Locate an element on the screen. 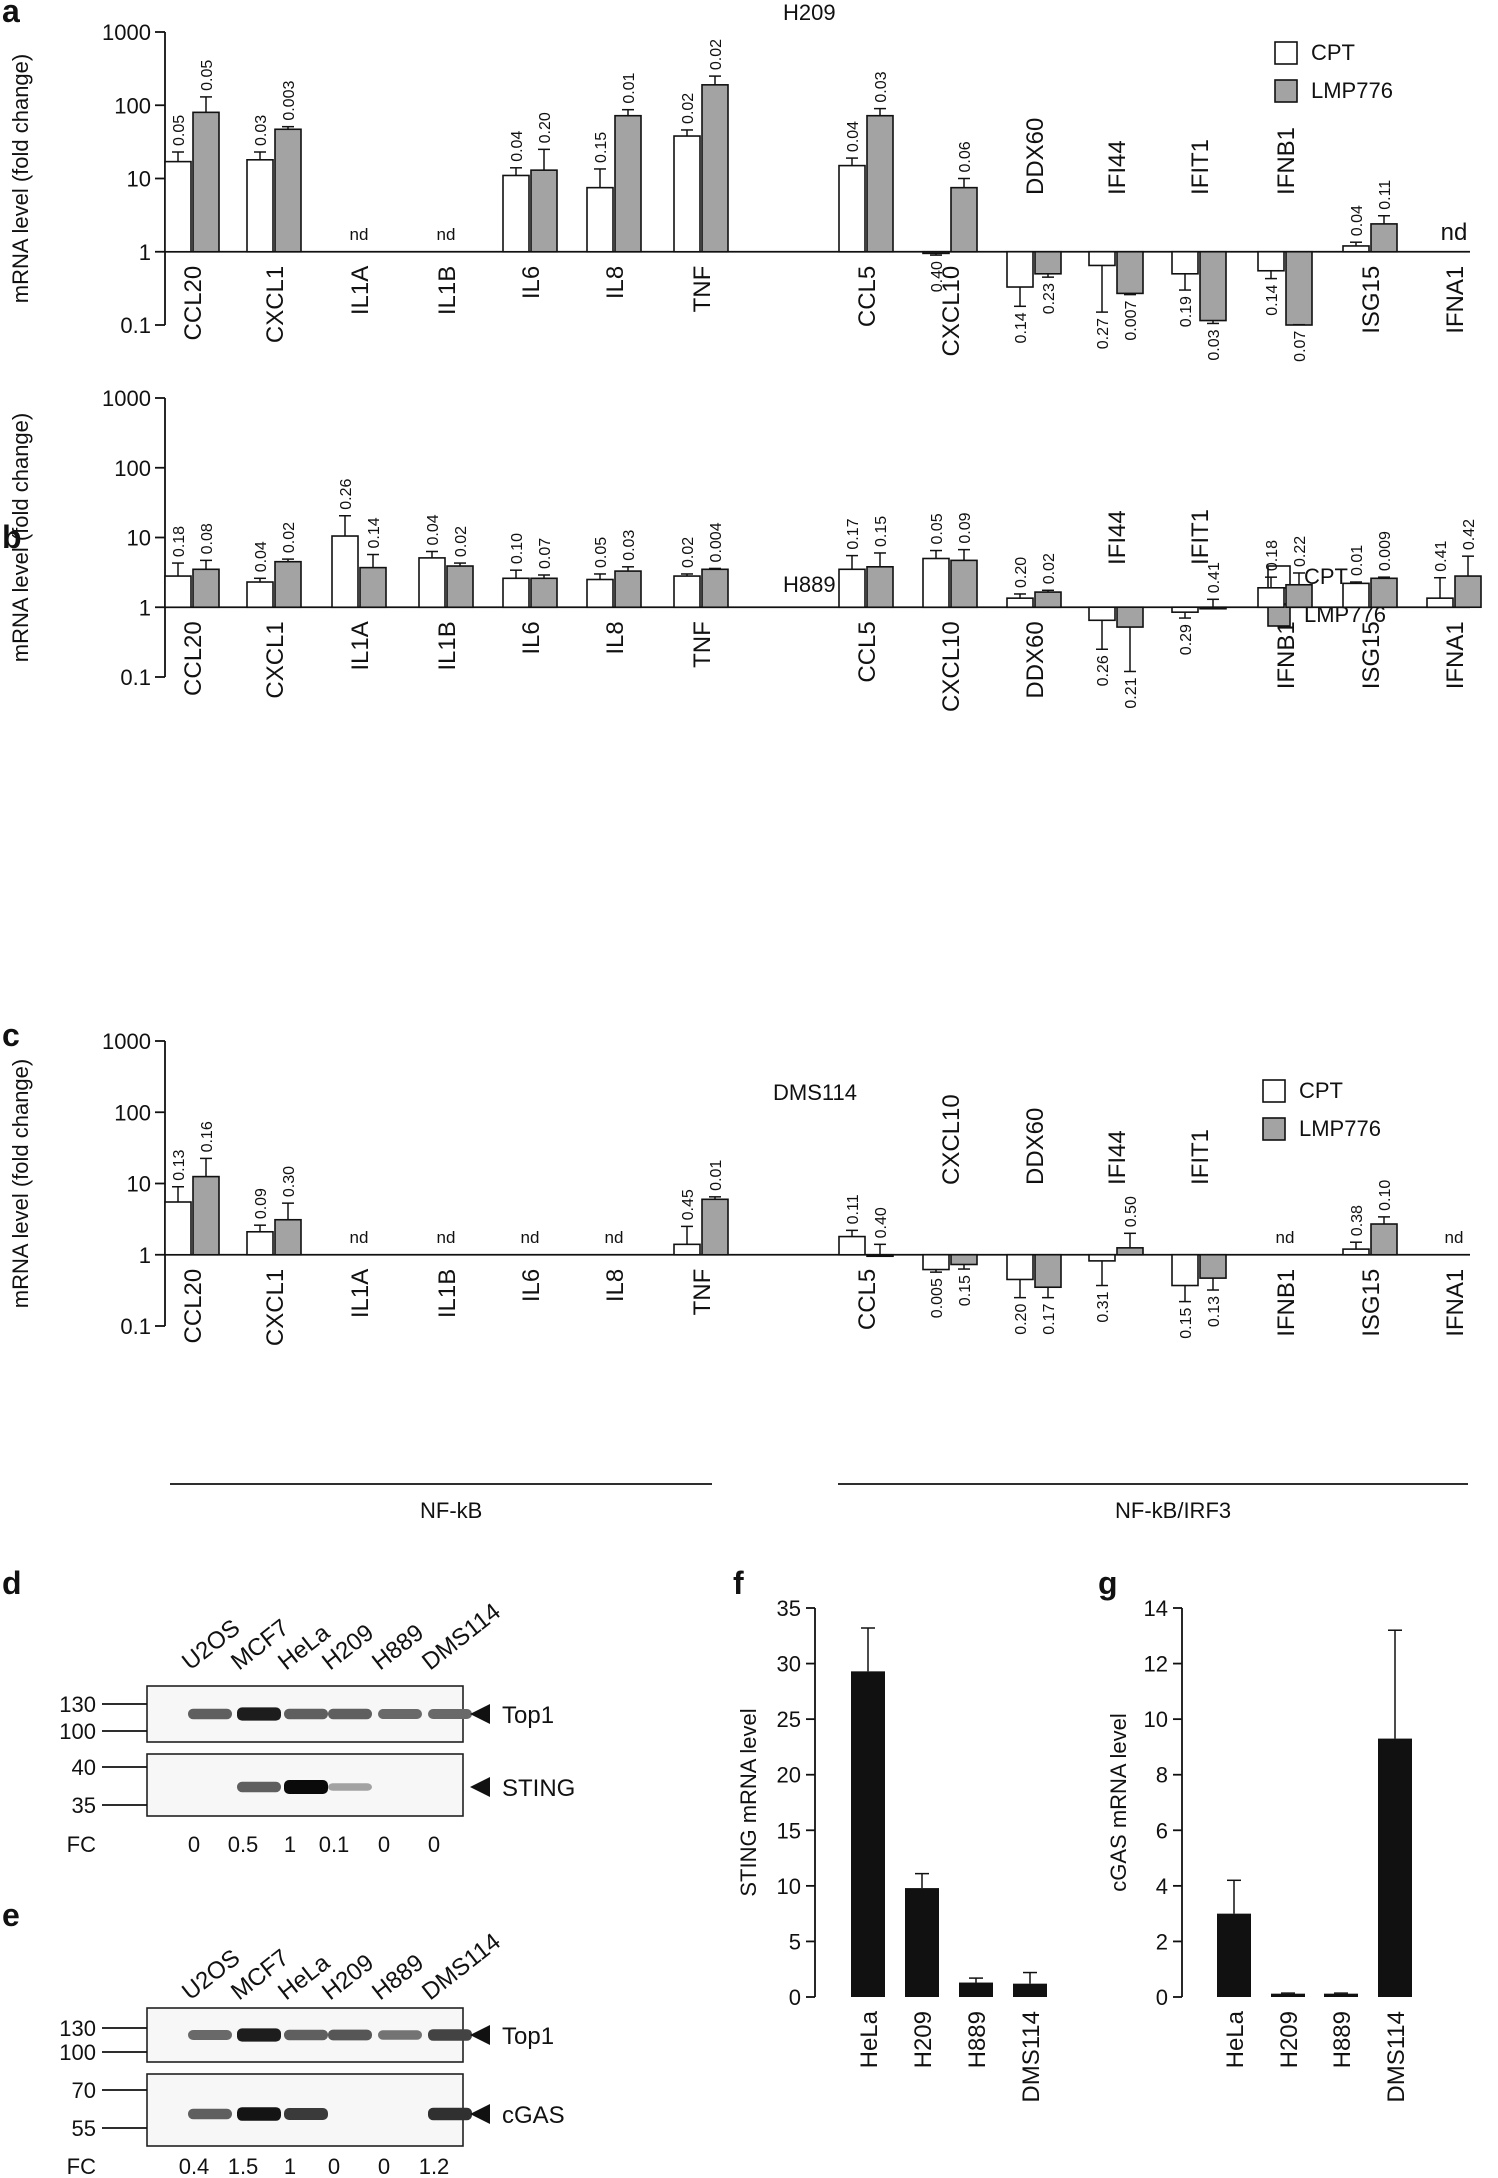 The image size is (1498, 2178). bar-b-il1b-lmp776 is located at coordinates (460, 587).